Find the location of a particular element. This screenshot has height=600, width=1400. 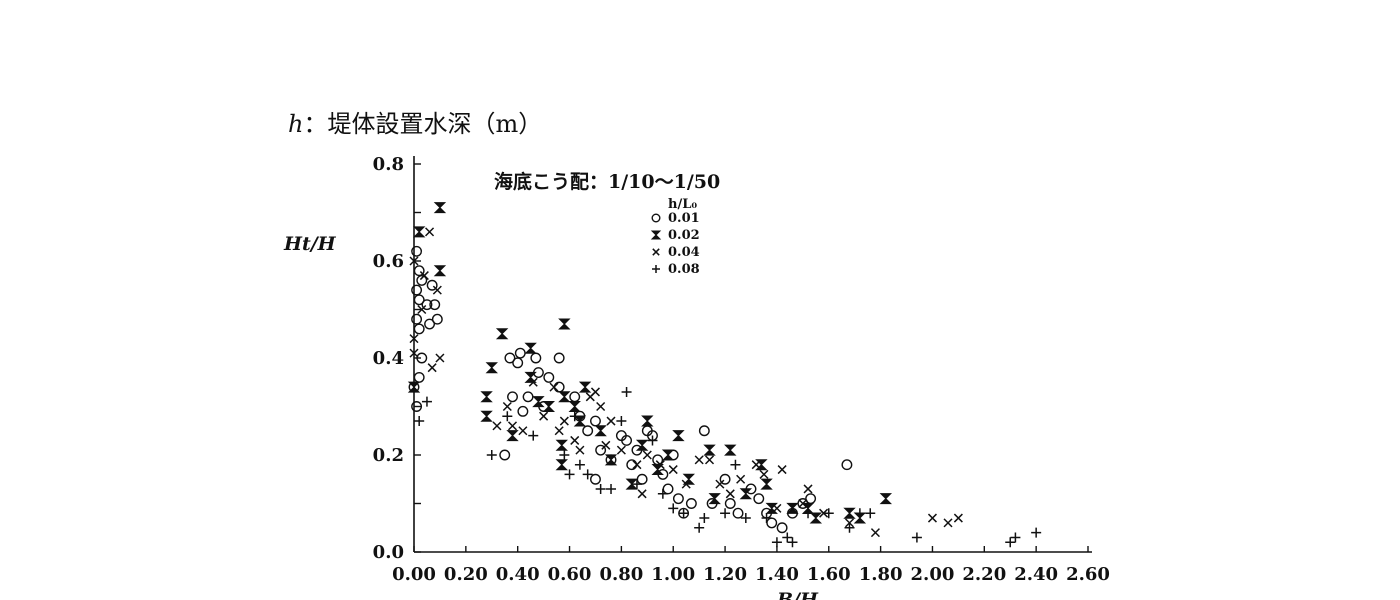

x-tick-label: 0.80 is located at coordinates (621, 574).